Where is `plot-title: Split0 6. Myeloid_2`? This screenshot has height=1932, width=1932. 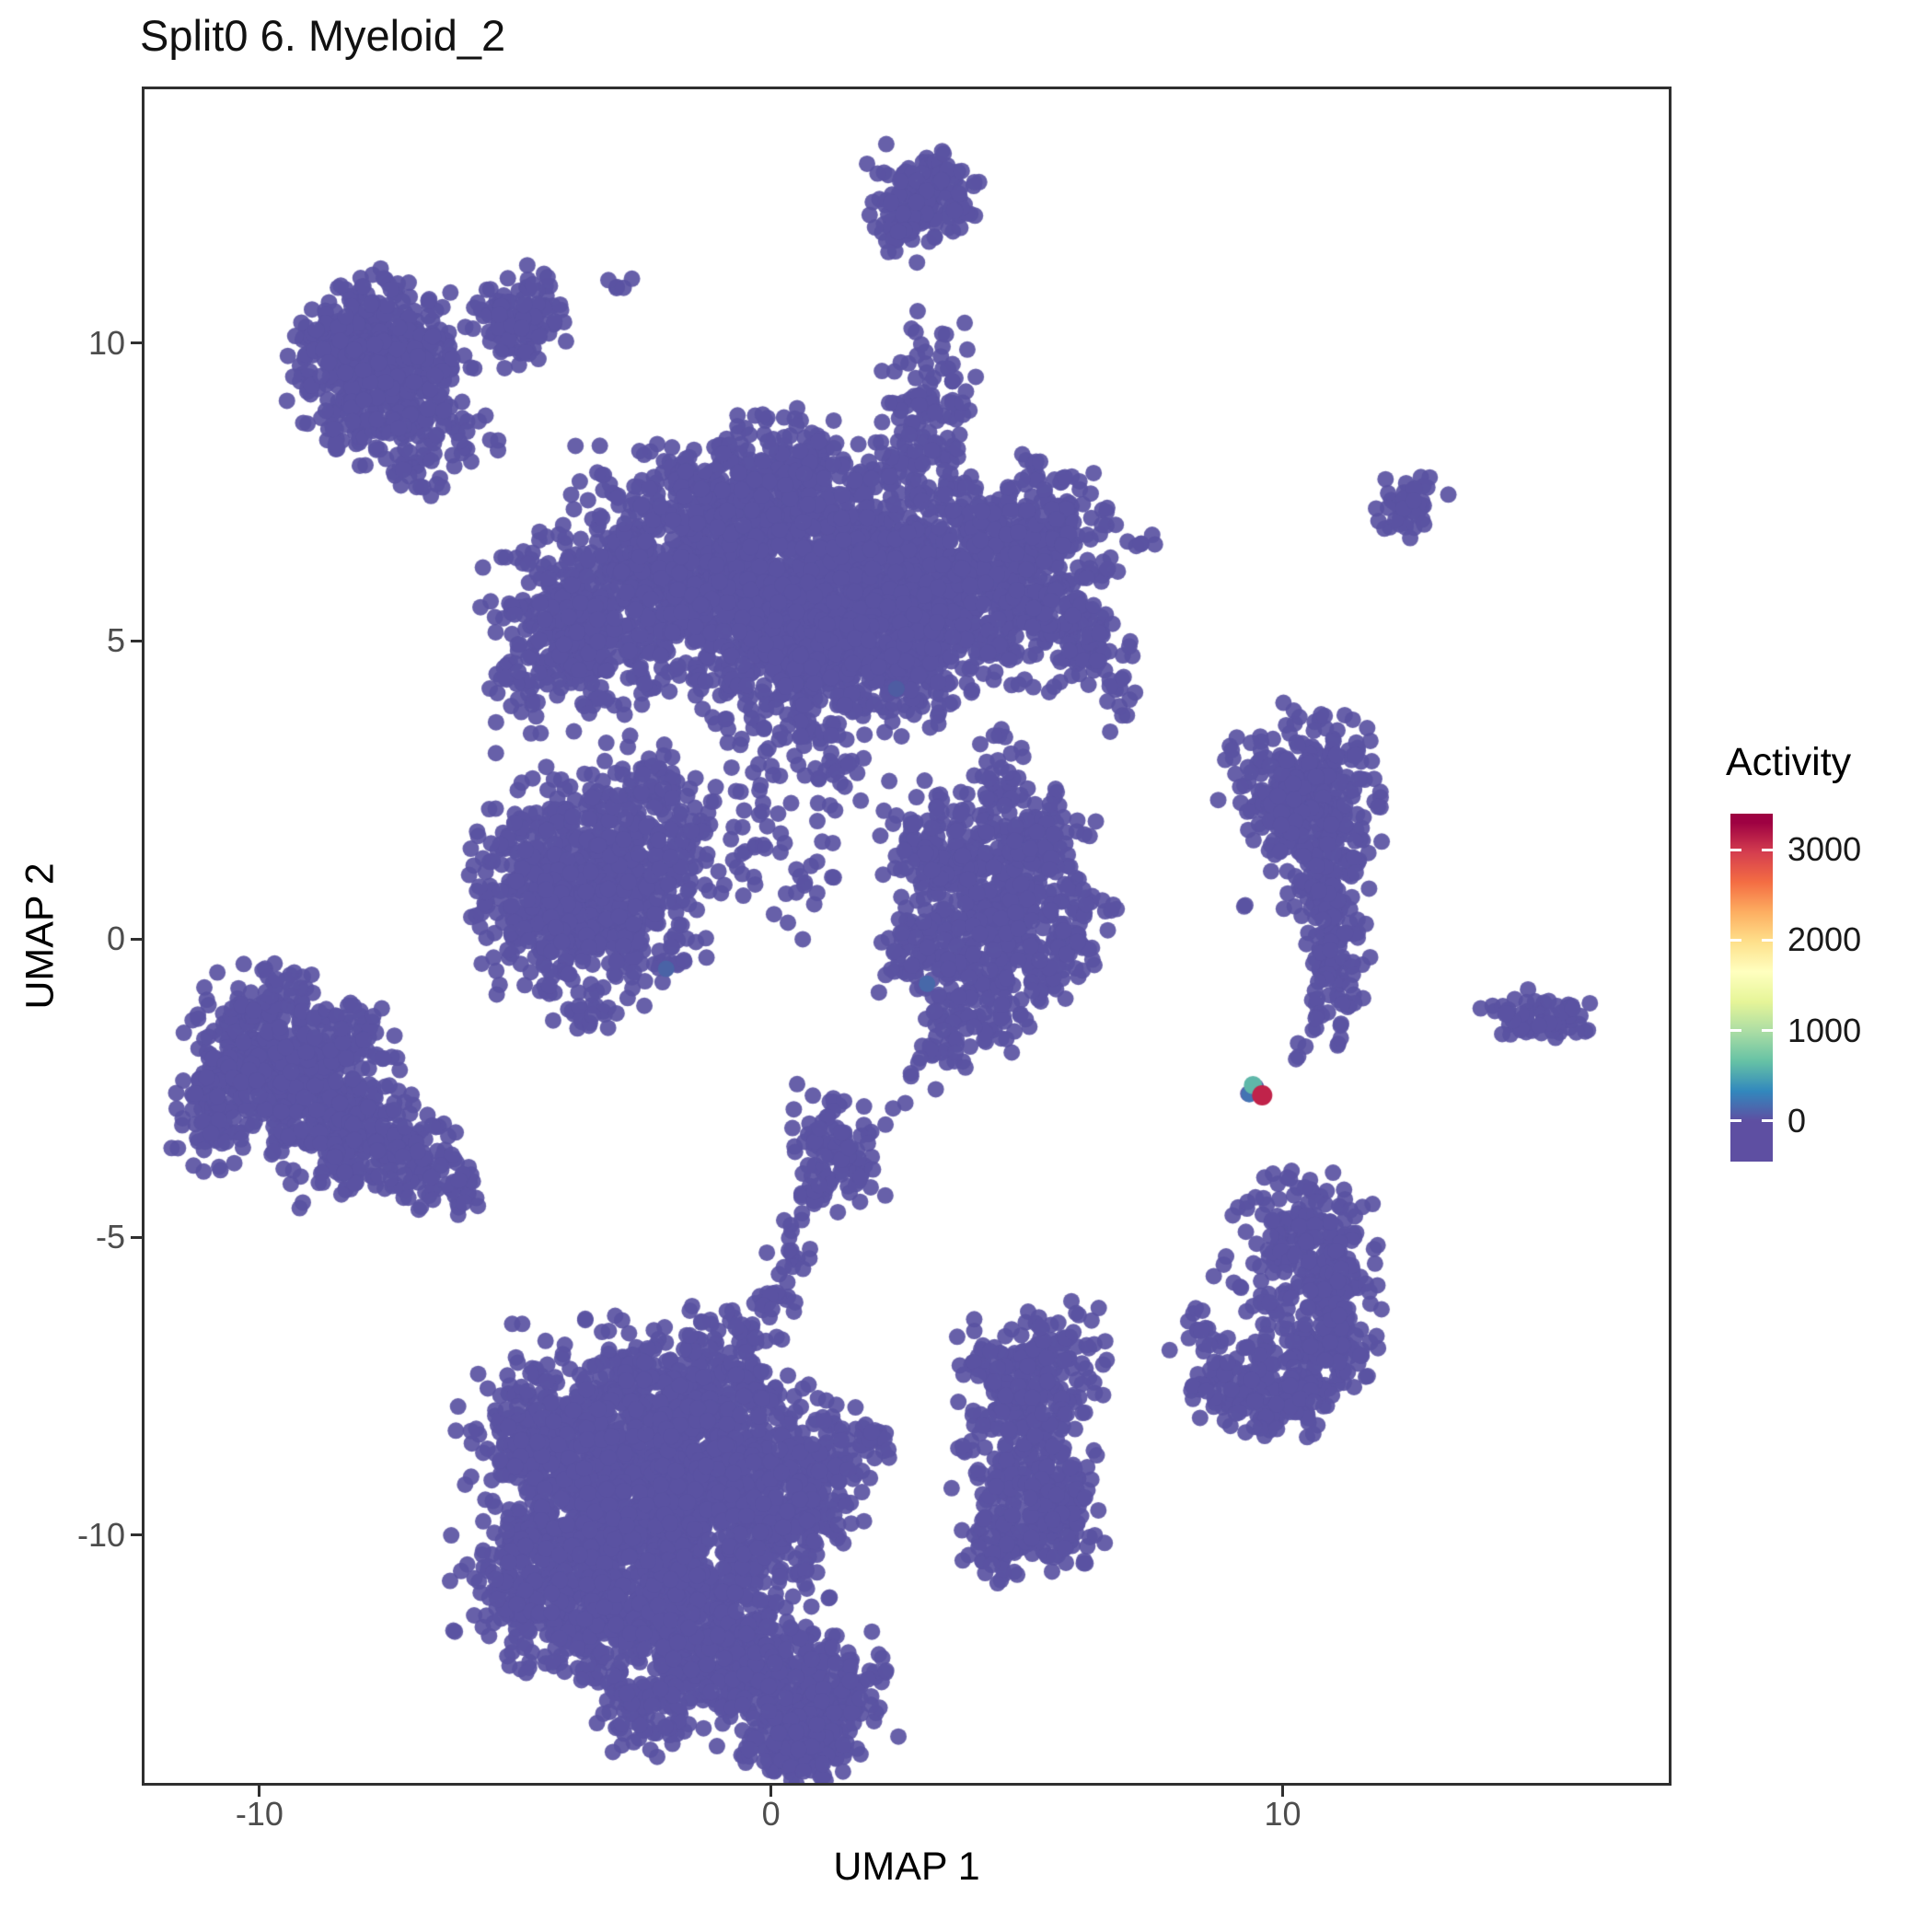
plot-title: Split0 6. Myeloid_2 is located at coordinates (323, 35).